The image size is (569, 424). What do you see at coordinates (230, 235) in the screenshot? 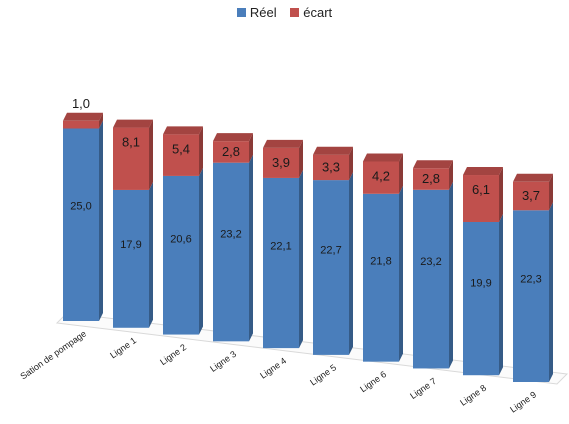
I see `data-label-reel-3: 23,2` at bounding box center [230, 235].